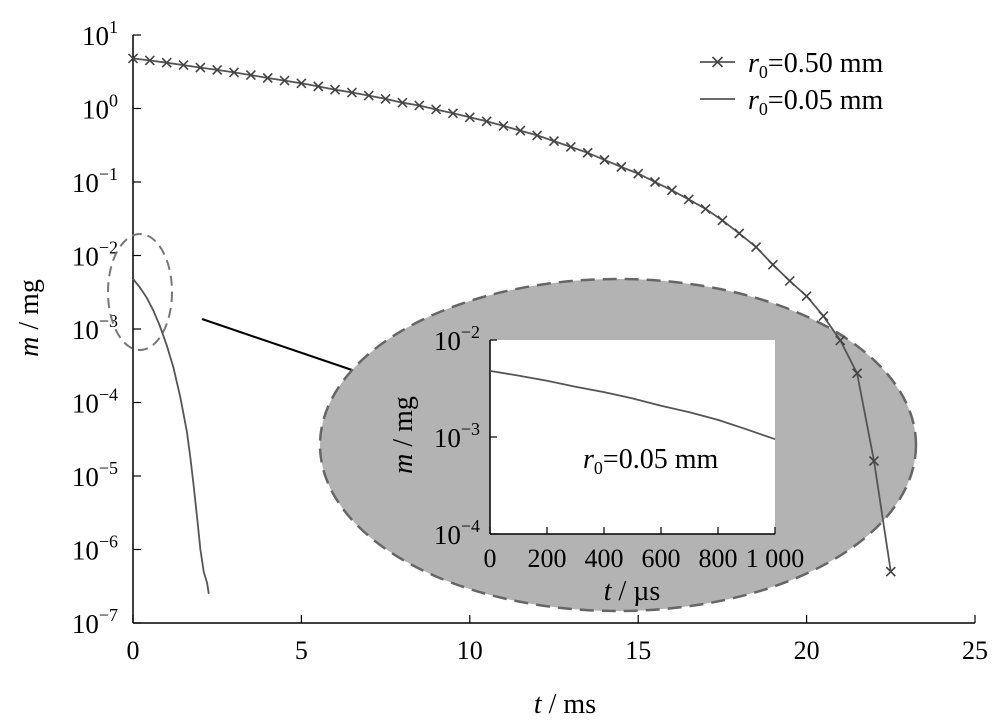 This screenshot has width=1000, height=725. Describe the element at coordinates (95, 328) in the screenshot. I see `y-tick-label: 10⁻³` at that location.